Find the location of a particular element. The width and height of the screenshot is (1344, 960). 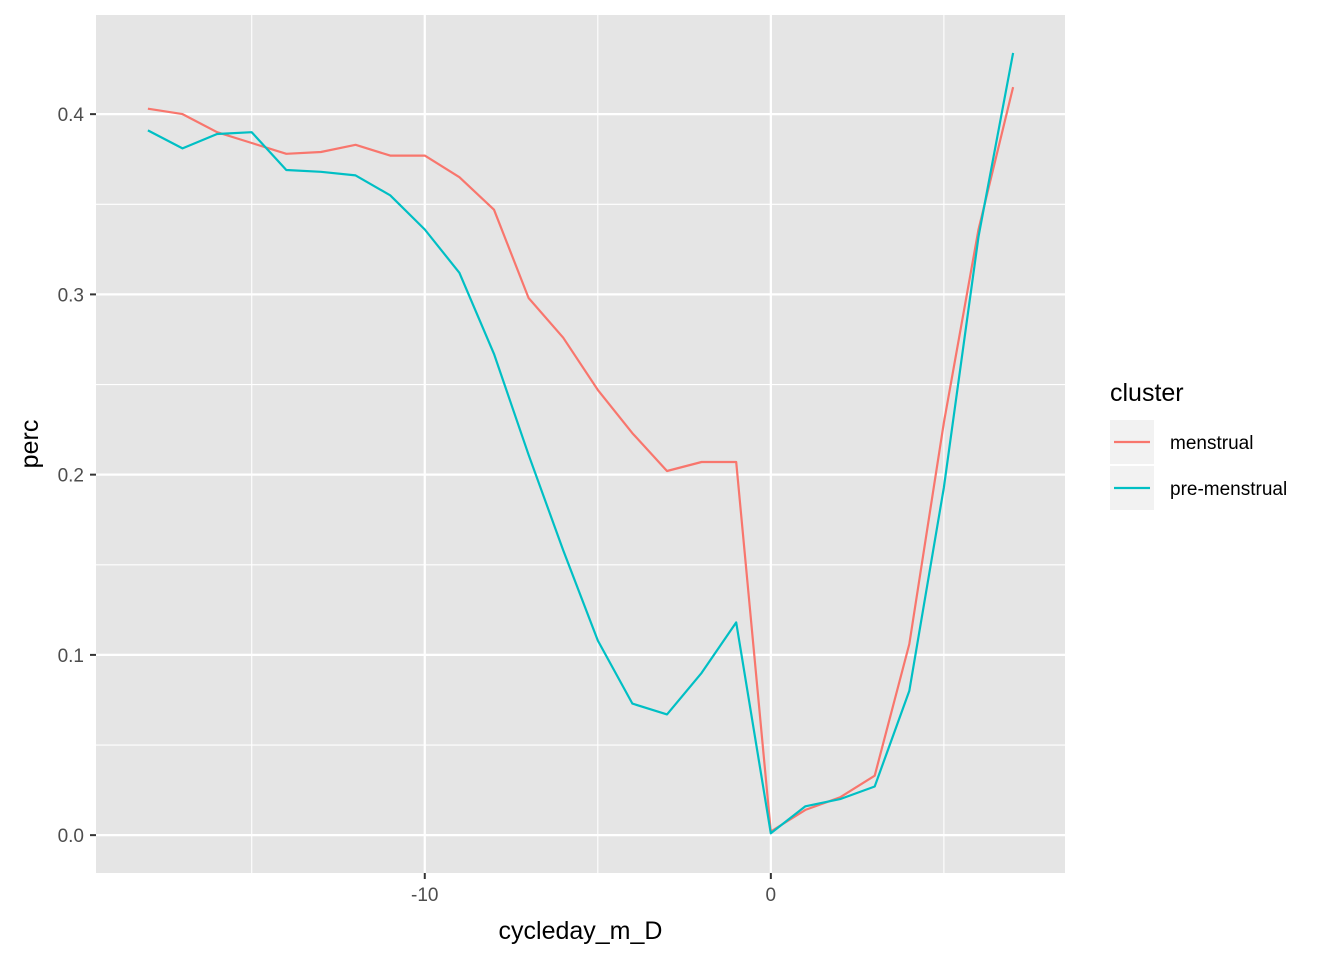

y-tick-label: 0.4 is located at coordinates (71, 115).